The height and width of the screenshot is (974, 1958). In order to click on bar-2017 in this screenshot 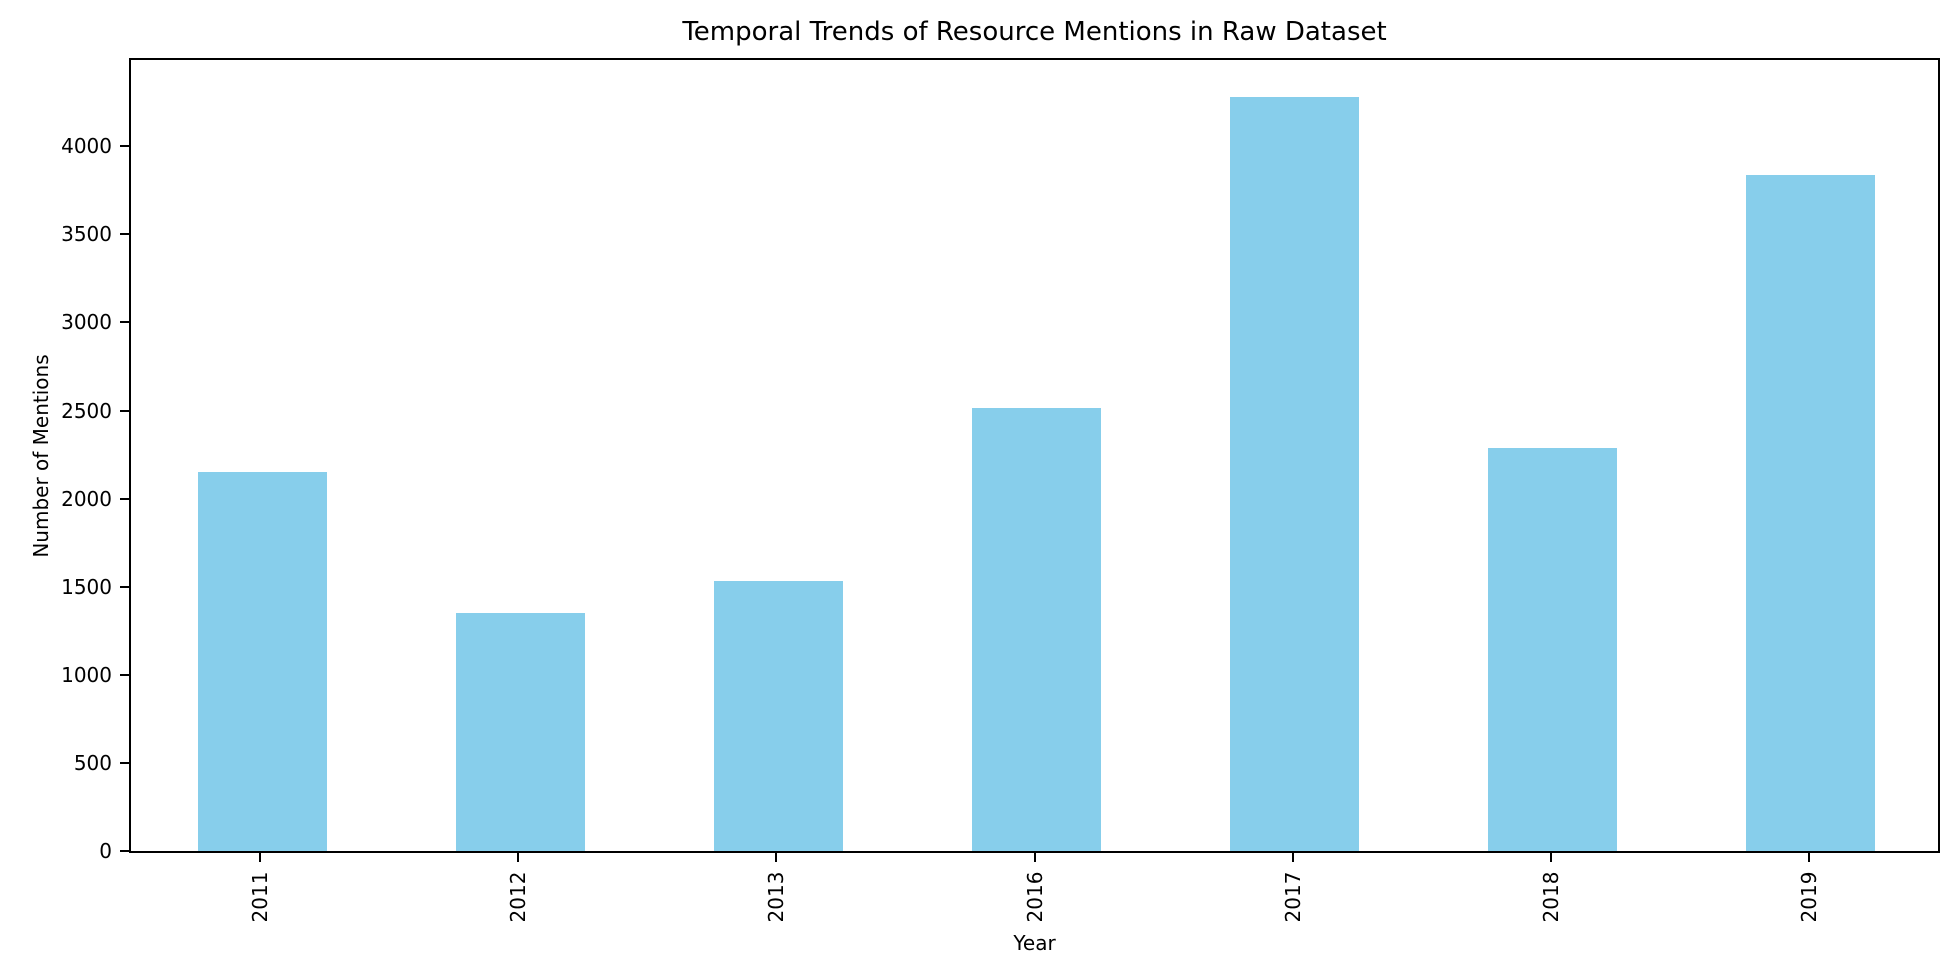, I will do `click(1295, 474)`.